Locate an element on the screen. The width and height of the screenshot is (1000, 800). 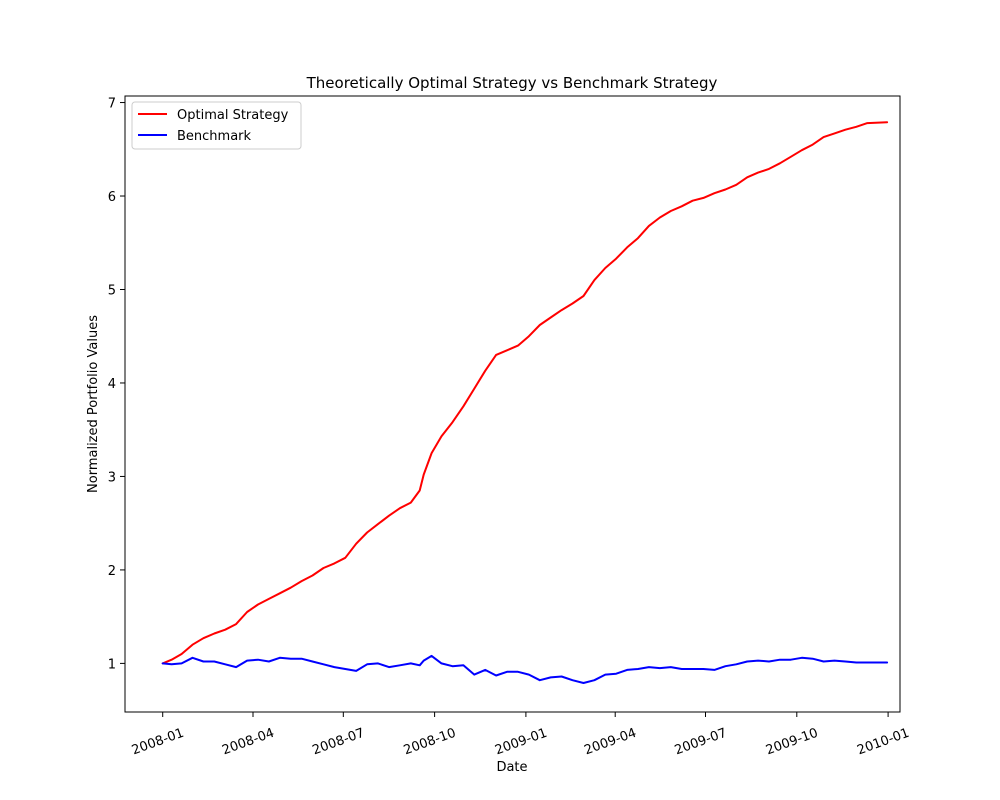
legend: Optimal Strategy Benchmark is located at coordinates (216, 125).